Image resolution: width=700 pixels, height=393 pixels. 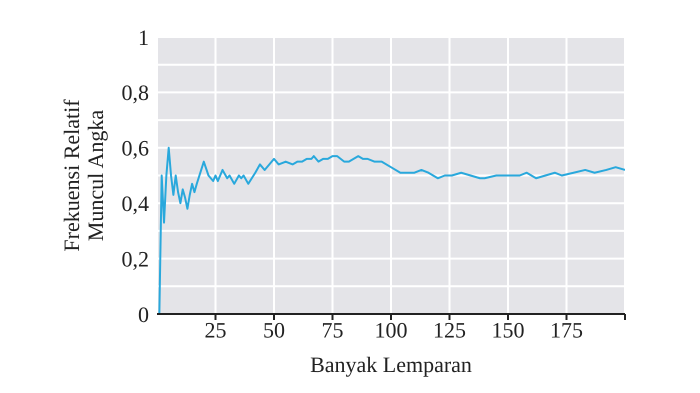 What do you see at coordinates (391, 330) in the screenshot?
I see `x-tick-label: 100` at bounding box center [391, 330].